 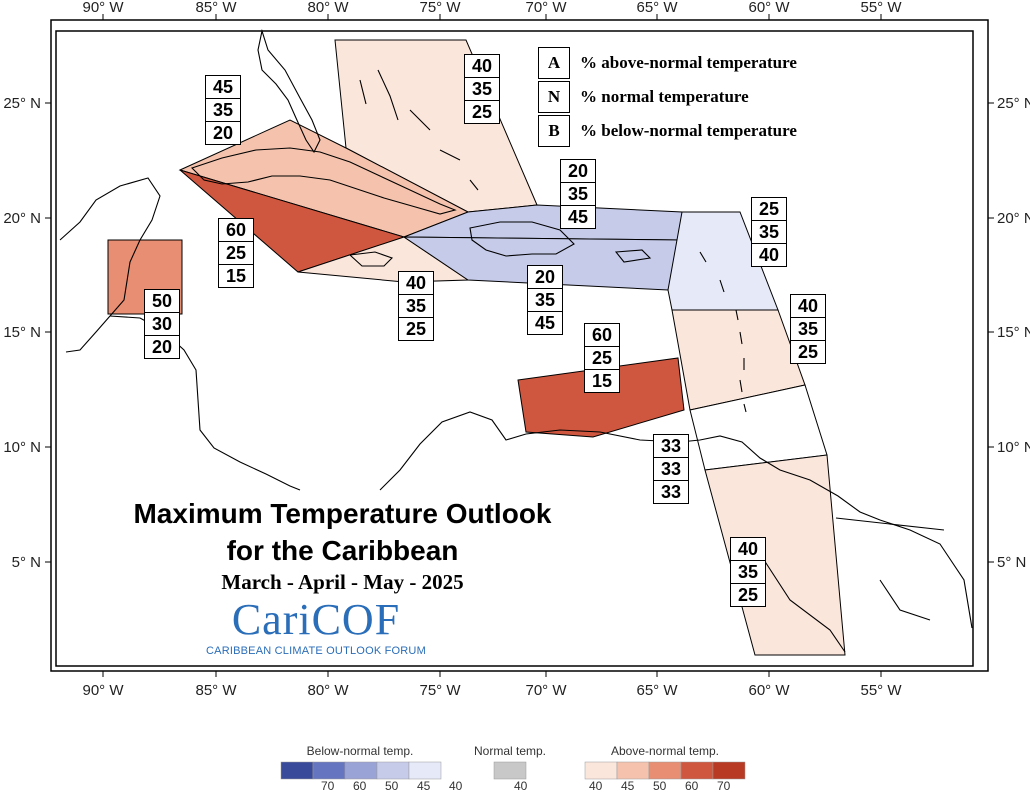 I want to click on logo-subtitle: CARIBBEAN CLIMATE OUTLOOK FORUM, so click(x=316, y=651).